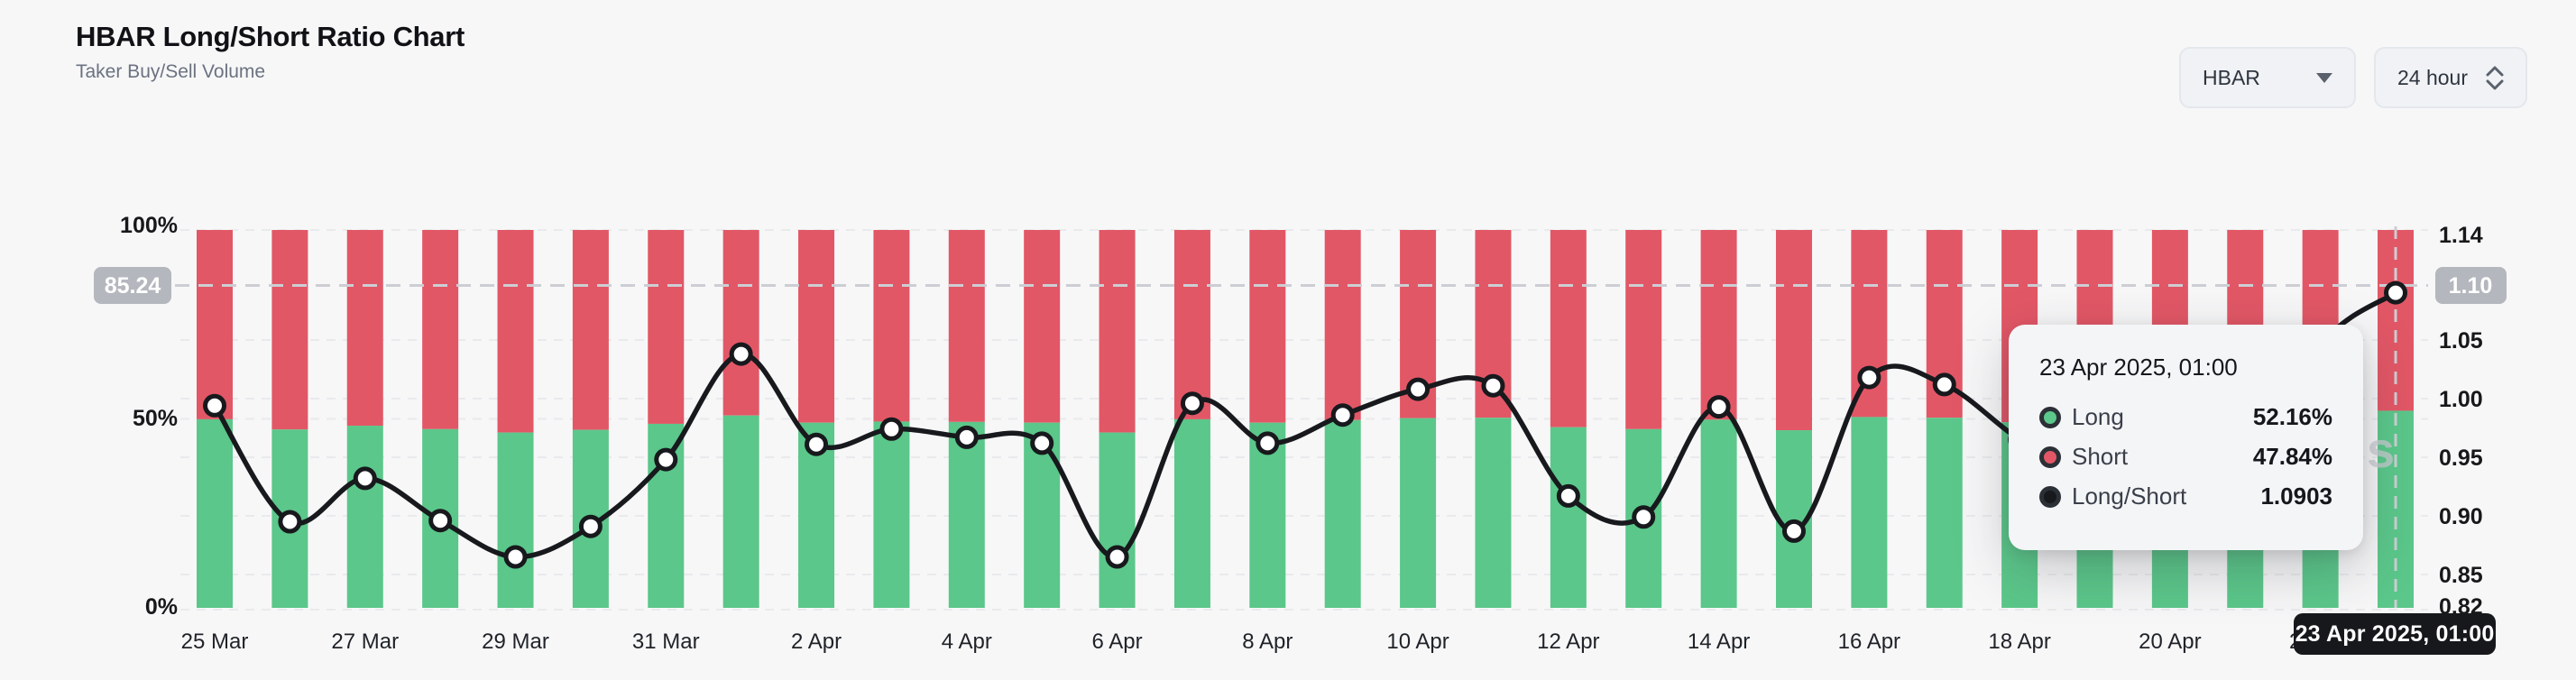 Image resolution: width=2576 pixels, height=680 pixels. I want to click on bar-long-7-Apr, so click(1191, 513).